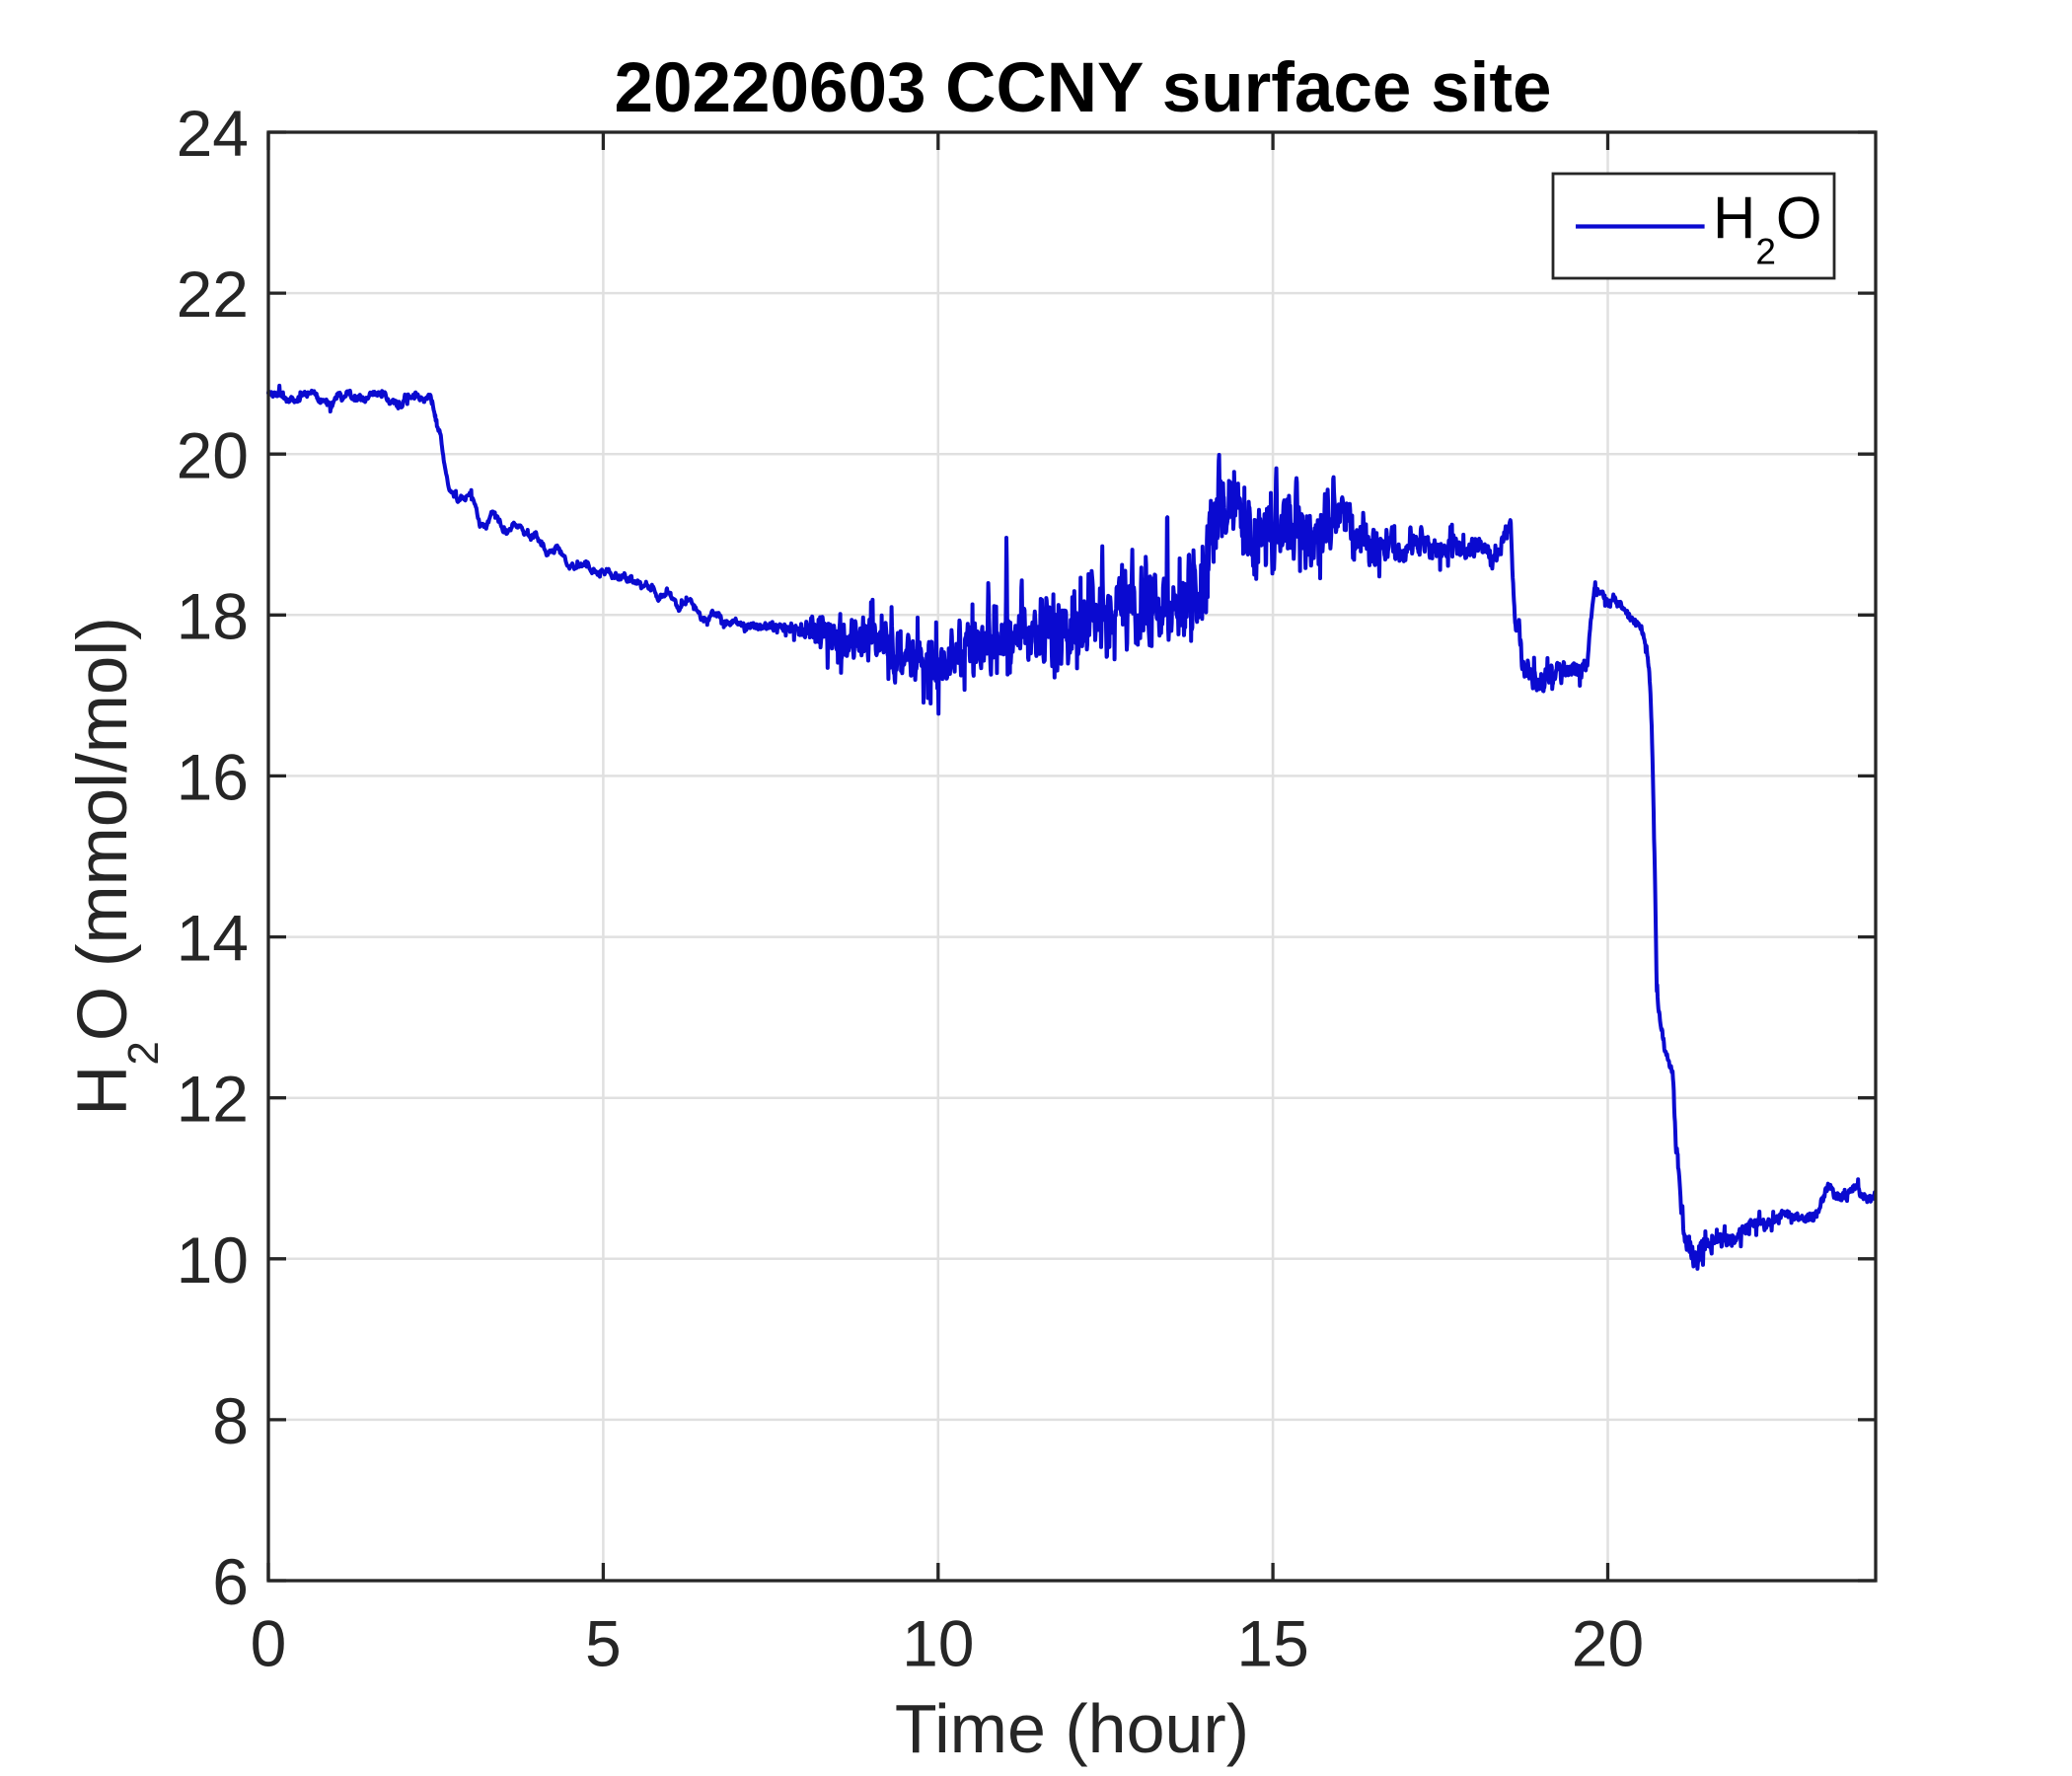 This screenshot has height=1776, width=2072. I want to click on svg-text: 5, so click(603, 1644).